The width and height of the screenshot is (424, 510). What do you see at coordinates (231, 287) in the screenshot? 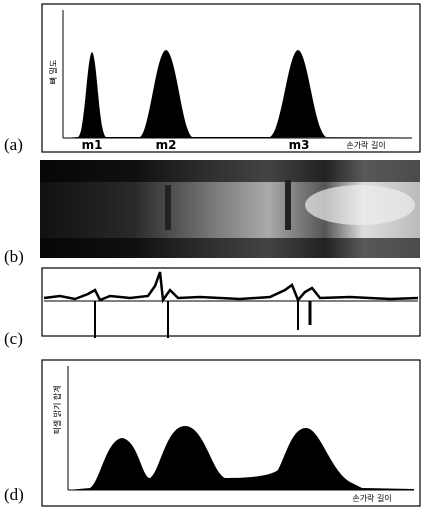
I see `gradient-signal` at bounding box center [231, 287].